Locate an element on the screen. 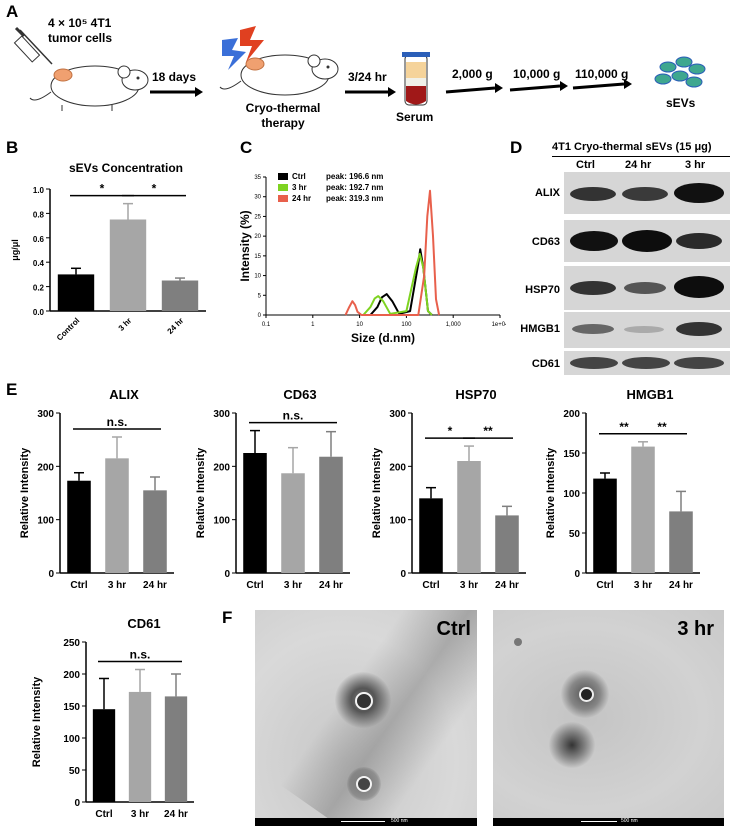  therapy-label: Cryo-thermal therapy is located at coordinates (283, 115).